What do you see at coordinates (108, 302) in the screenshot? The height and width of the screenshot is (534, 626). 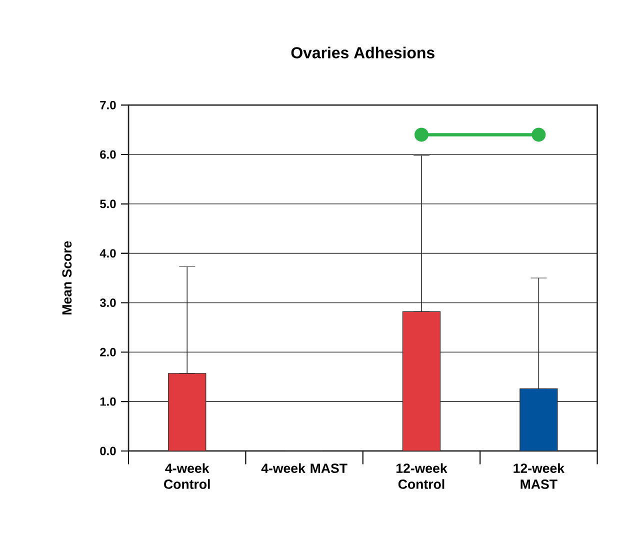 I see `y-tick-label: 3.0` at bounding box center [108, 302].